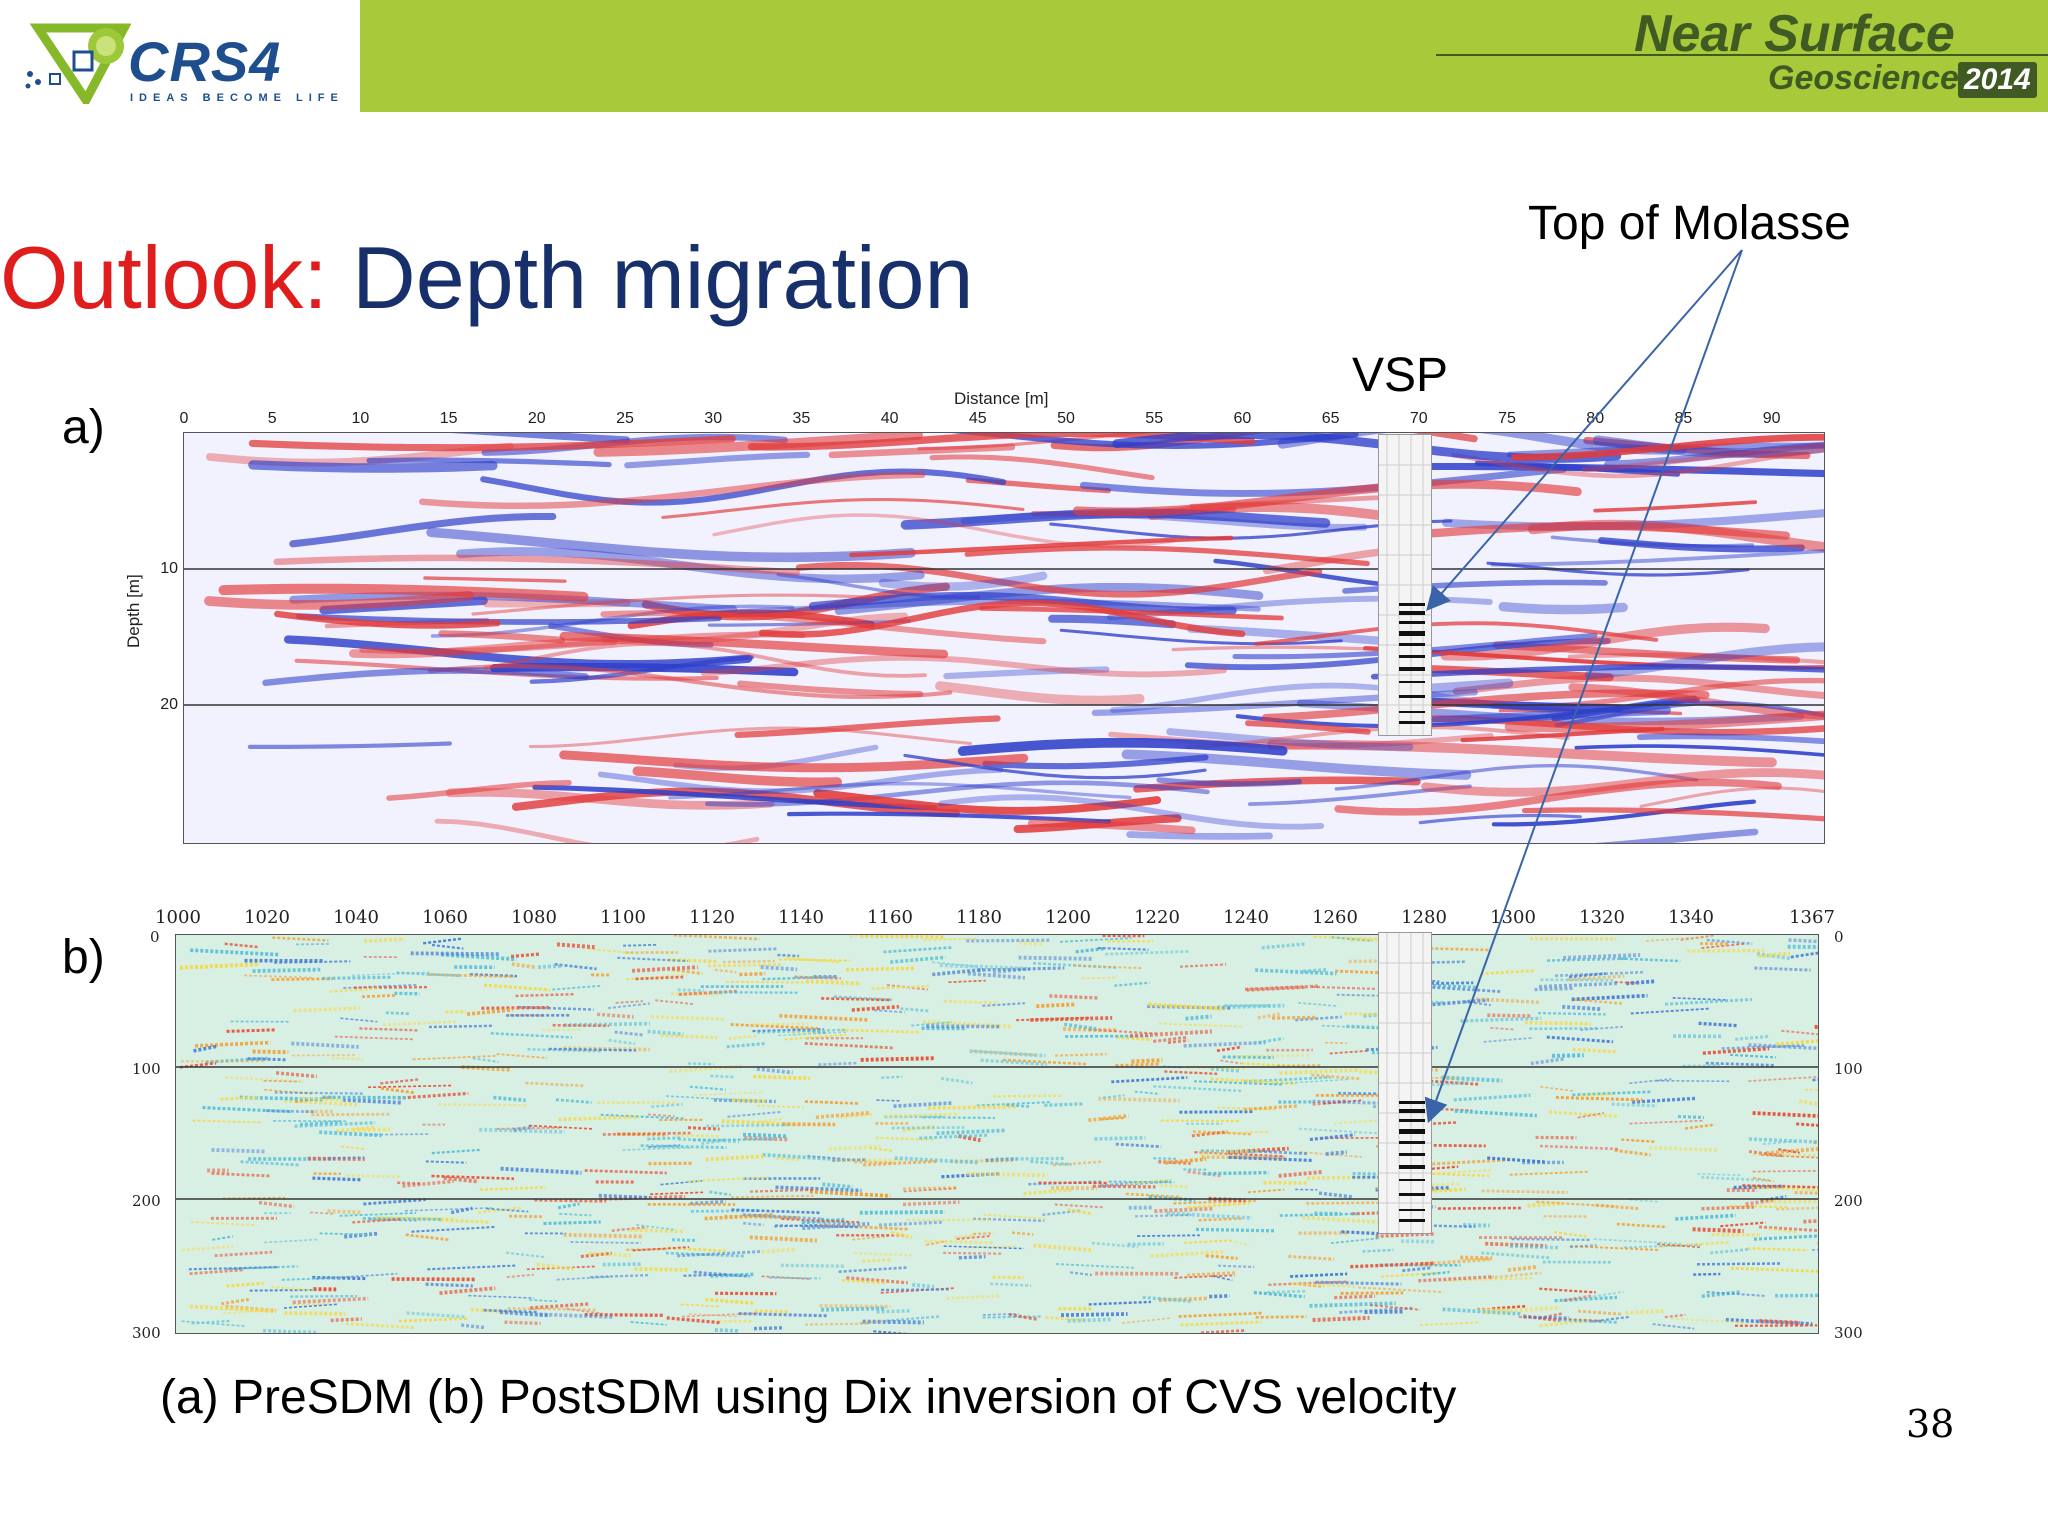 Image resolution: width=2048 pixels, height=1536 pixels. What do you see at coordinates (178, 917) in the screenshot?
I see `panel-b-x-tick: 1000` at bounding box center [178, 917].